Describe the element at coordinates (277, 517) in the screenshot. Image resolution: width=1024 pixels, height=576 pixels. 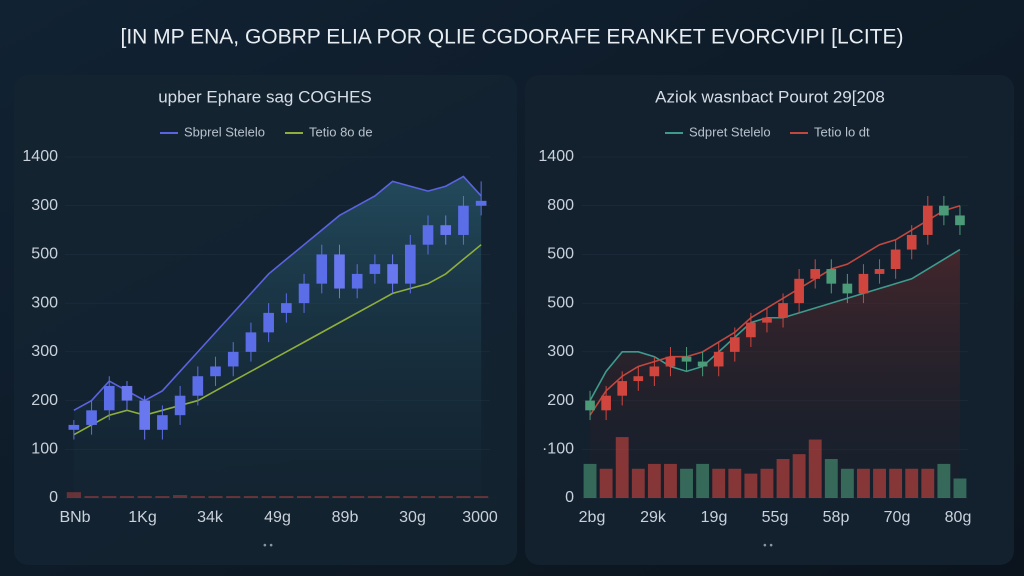
I see `x-tick-label: 49g` at that location.